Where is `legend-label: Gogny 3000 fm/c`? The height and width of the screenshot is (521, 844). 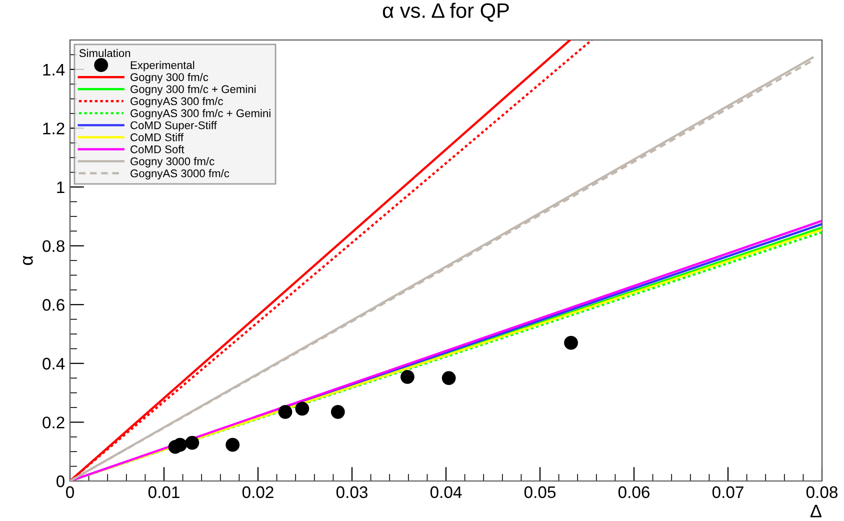
legend-label: Gogny 3000 fm/c is located at coordinates (172, 162).